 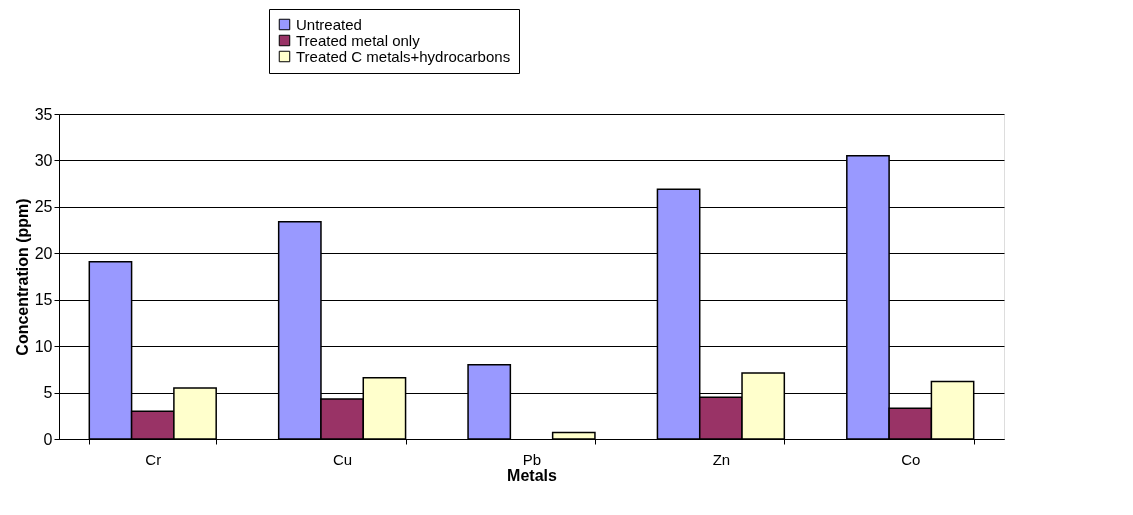 What do you see at coordinates (532, 475) in the screenshot?
I see `x-axis-title: Metals` at bounding box center [532, 475].